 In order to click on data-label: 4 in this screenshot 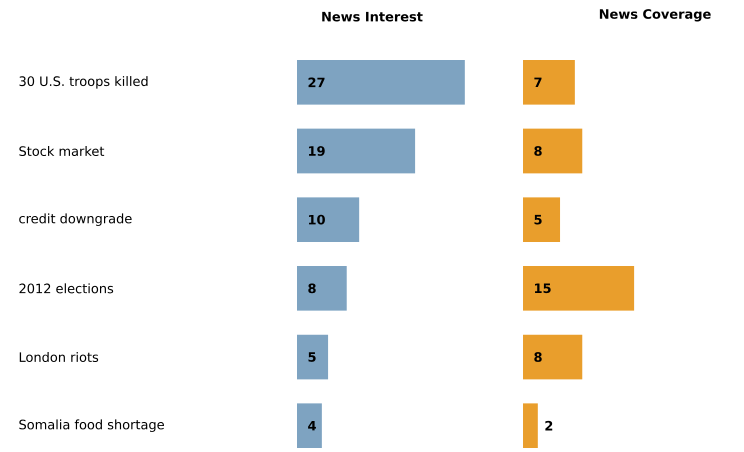, I will do `click(312, 425)`.